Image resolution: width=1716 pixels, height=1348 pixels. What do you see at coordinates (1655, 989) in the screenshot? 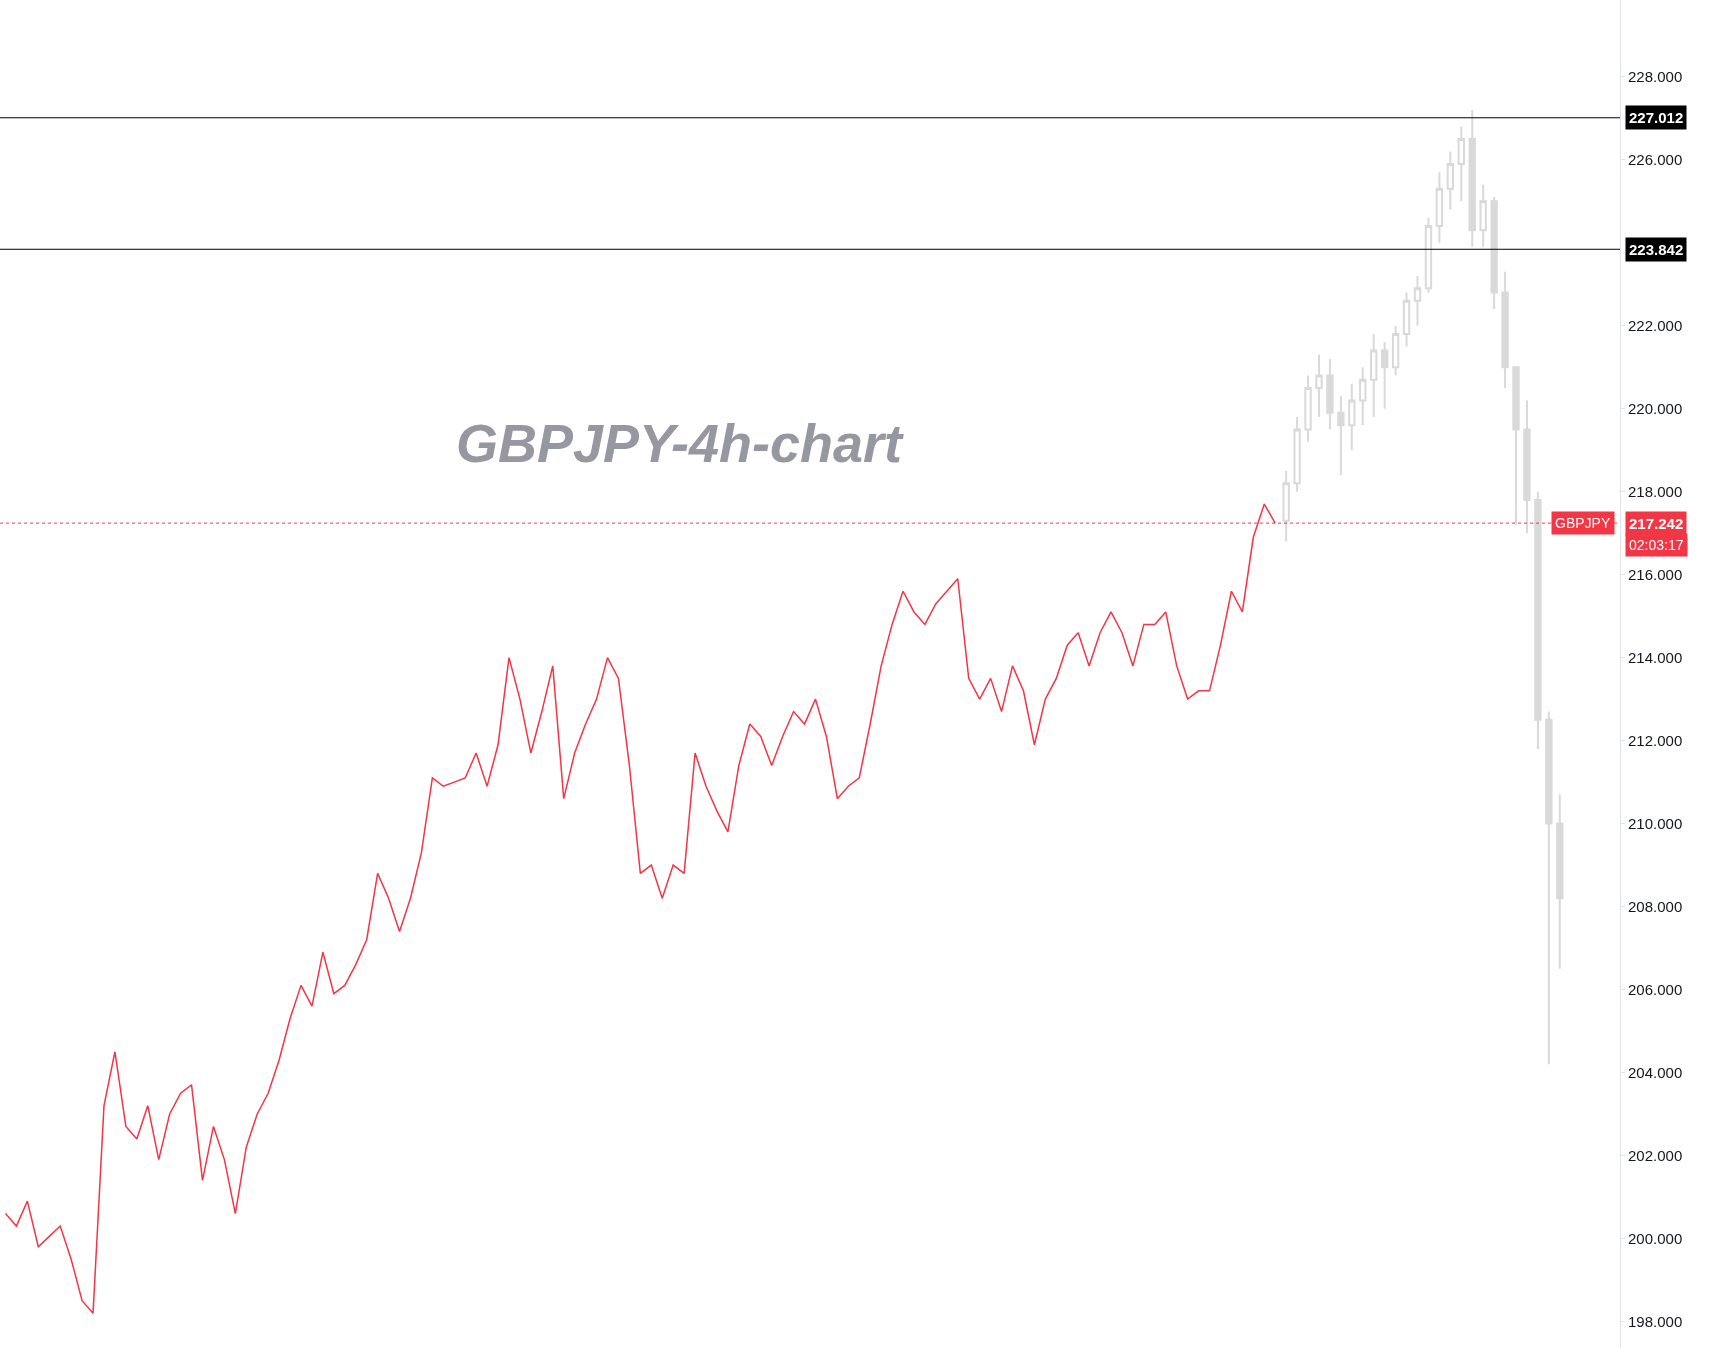
I see `y-tick-label: 206.000` at bounding box center [1655, 989].